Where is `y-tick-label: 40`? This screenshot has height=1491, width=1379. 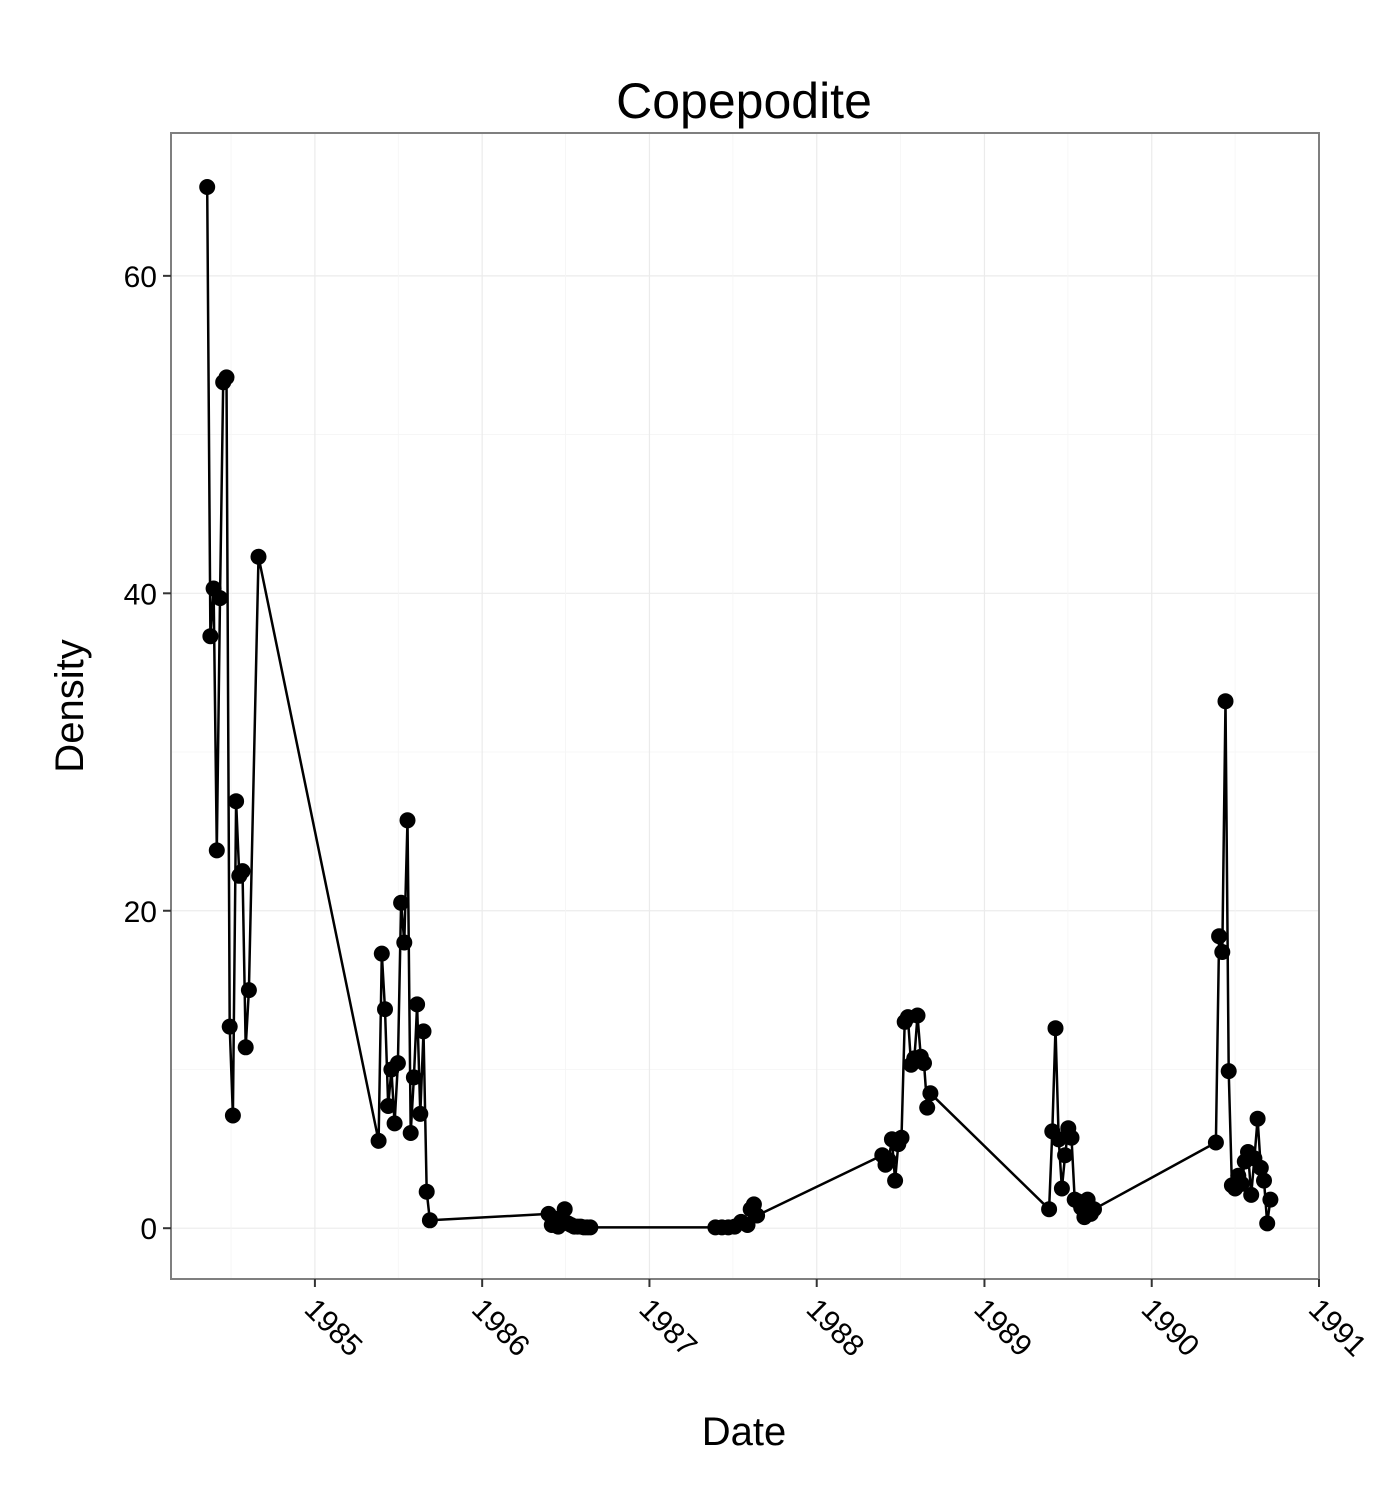 y-tick-label: 40 is located at coordinates (140, 594).